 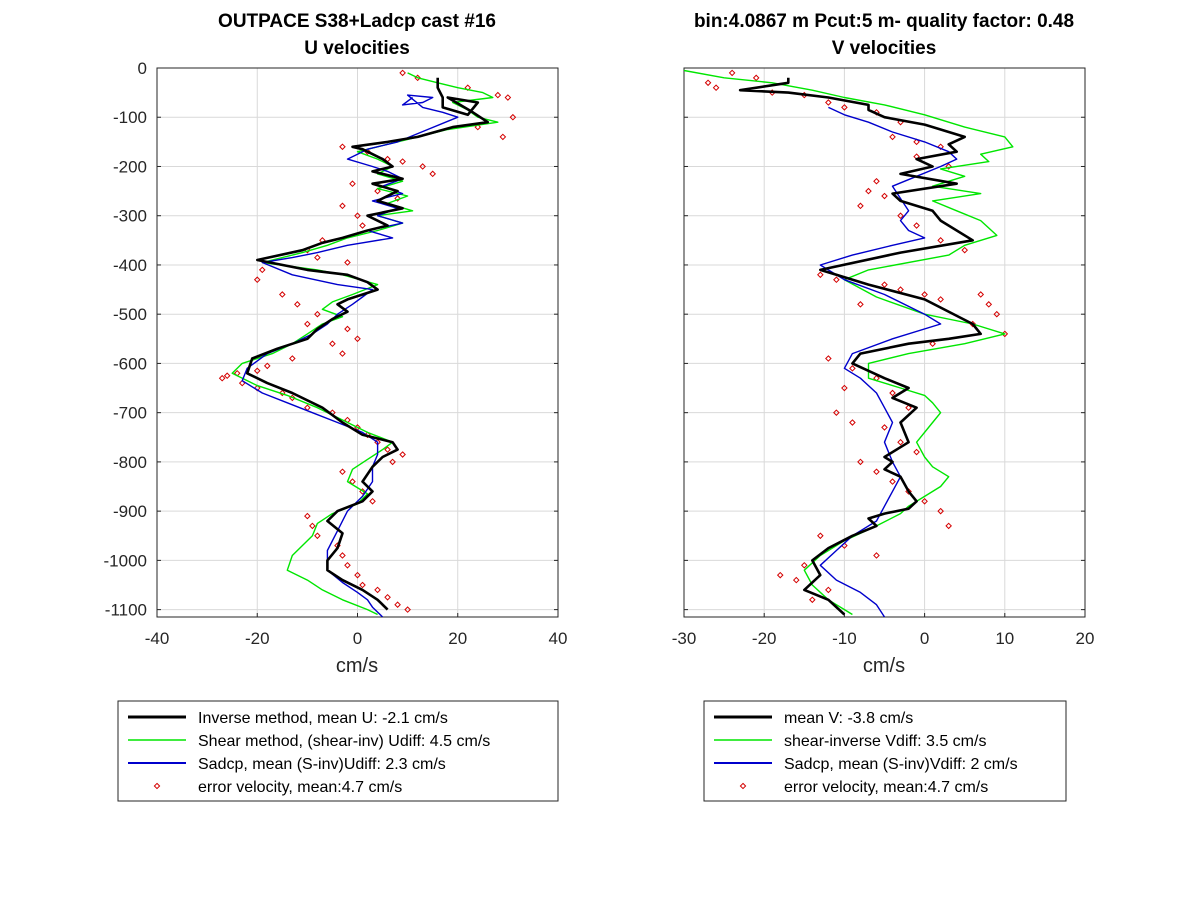 What do you see at coordinates (743, 786) in the screenshot?
I see `v-legend-swatch-error` at bounding box center [743, 786].